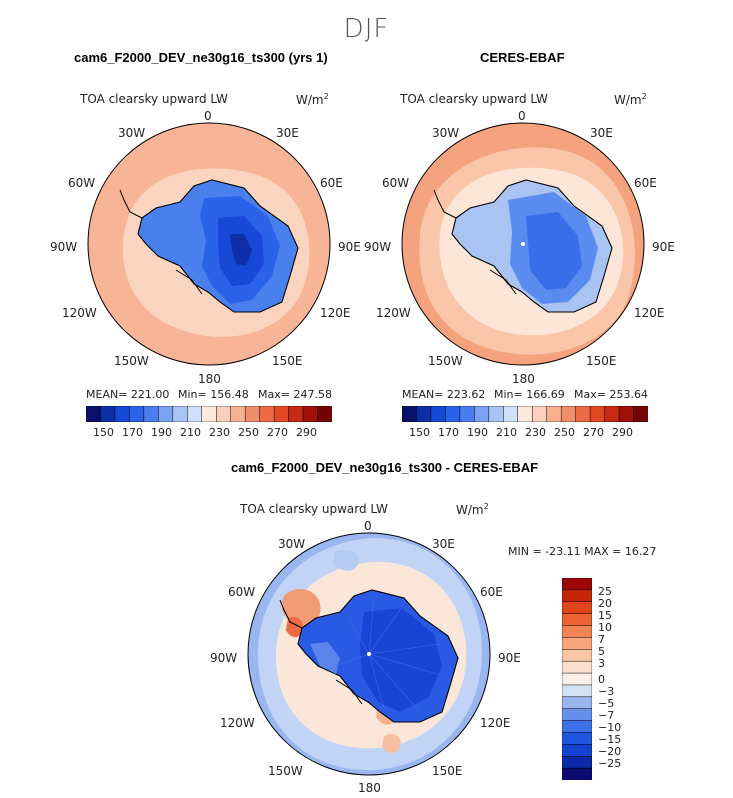 The width and height of the screenshot is (733, 798). I want to click on panel-2-colorbar, so click(525, 414).